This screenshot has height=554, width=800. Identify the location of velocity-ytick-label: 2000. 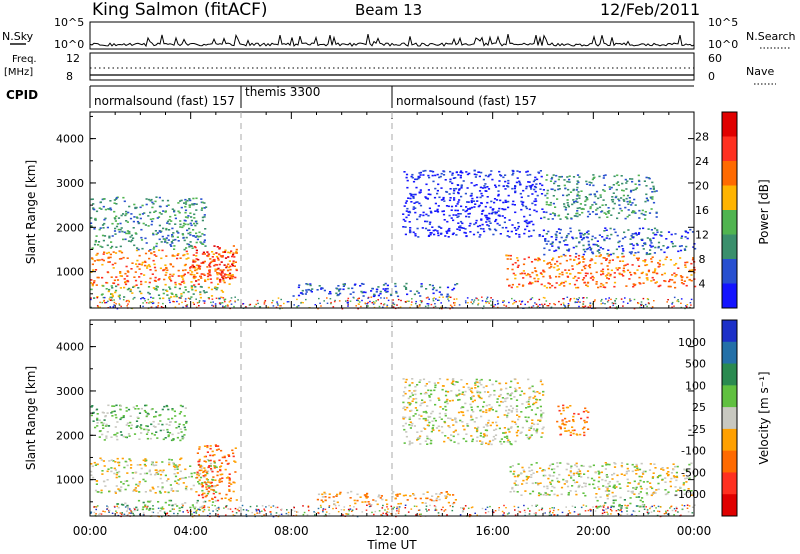
(70, 435).